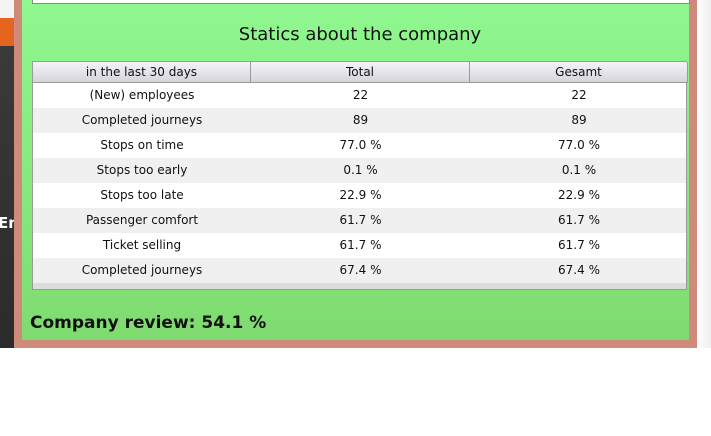 The height and width of the screenshot is (436, 711). Describe the element at coordinates (142, 145) in the screenshot. I see `table-cell: Stops on time` at that location.